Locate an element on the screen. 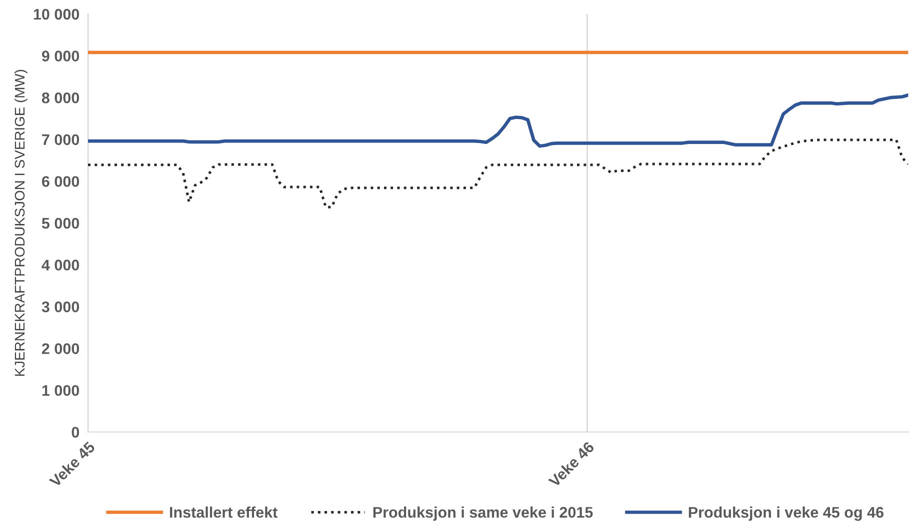  y-tick-label: 8 000 is located at coordinates (61, 98).